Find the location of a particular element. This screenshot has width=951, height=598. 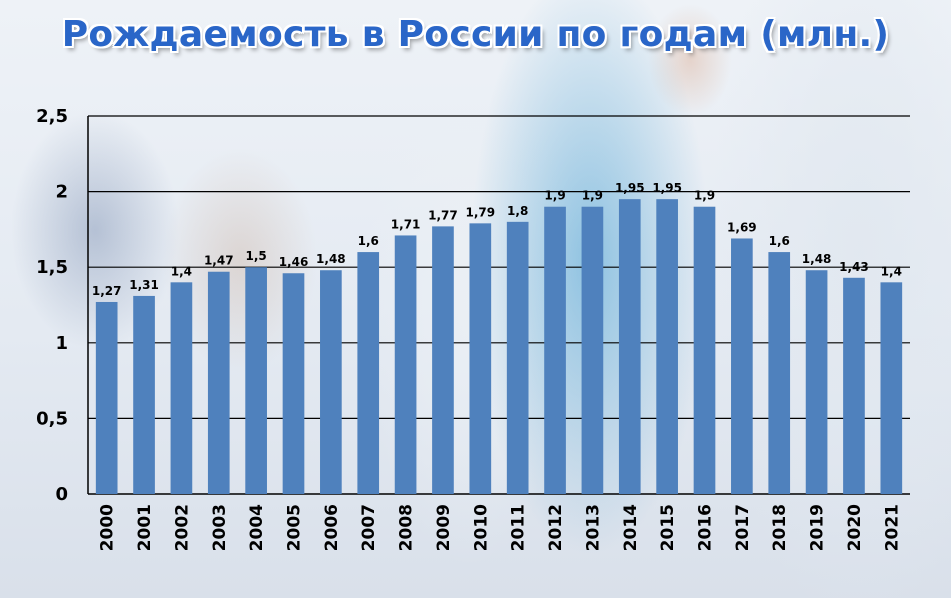

data-label: 1,77 is located at coordinates (443, 215).